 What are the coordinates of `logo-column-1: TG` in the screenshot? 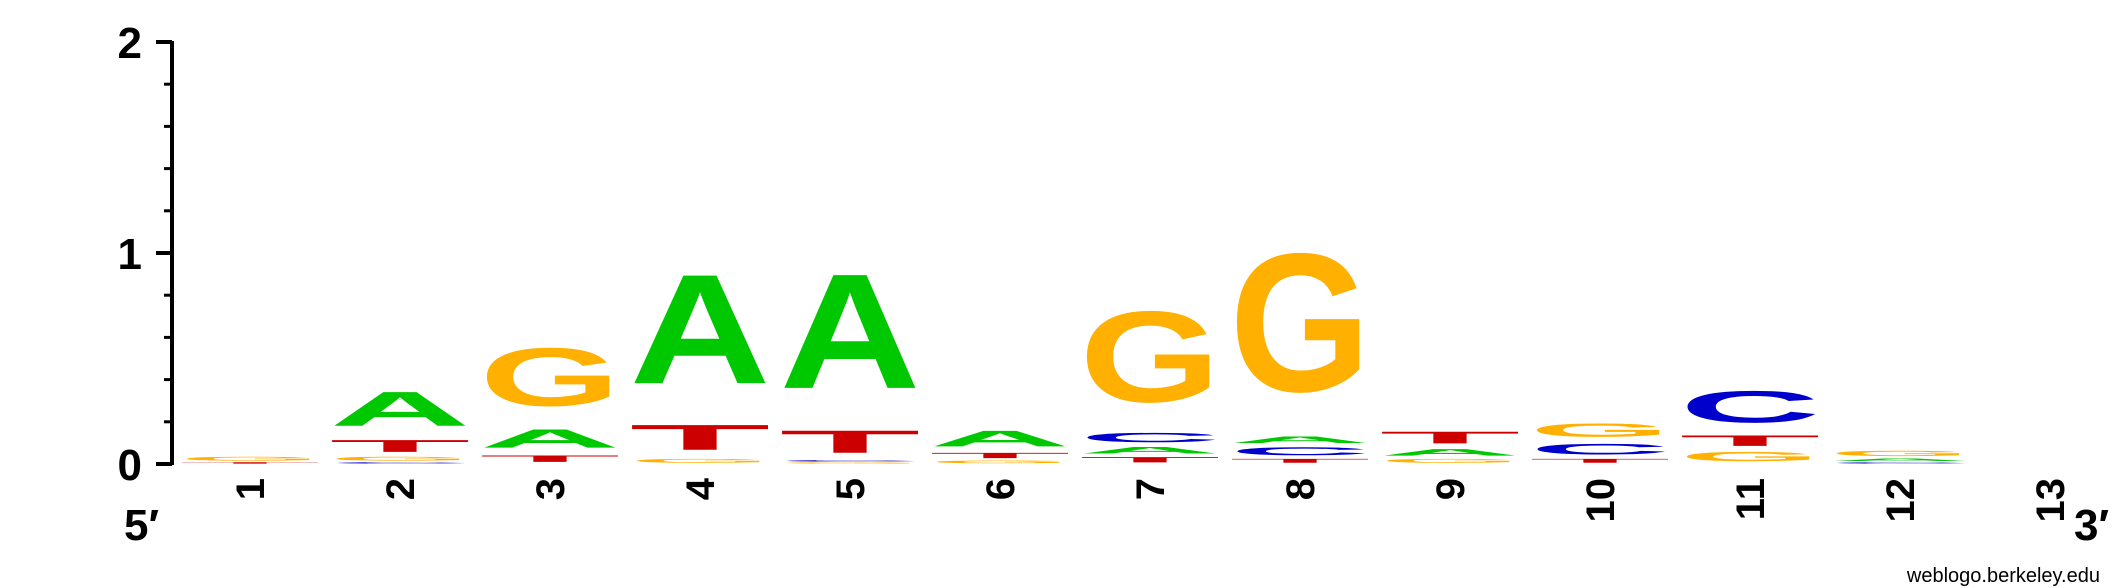 It's located at (250, 460).